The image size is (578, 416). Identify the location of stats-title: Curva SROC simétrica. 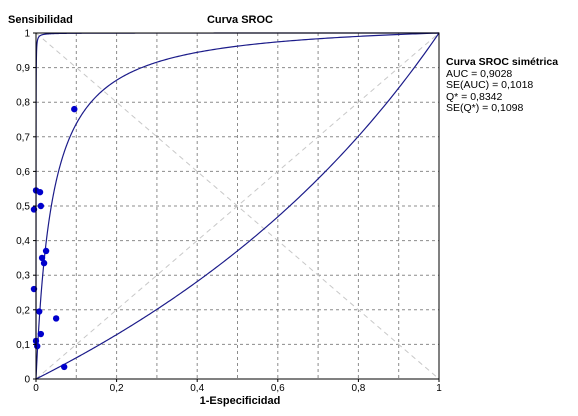
(502, 62).